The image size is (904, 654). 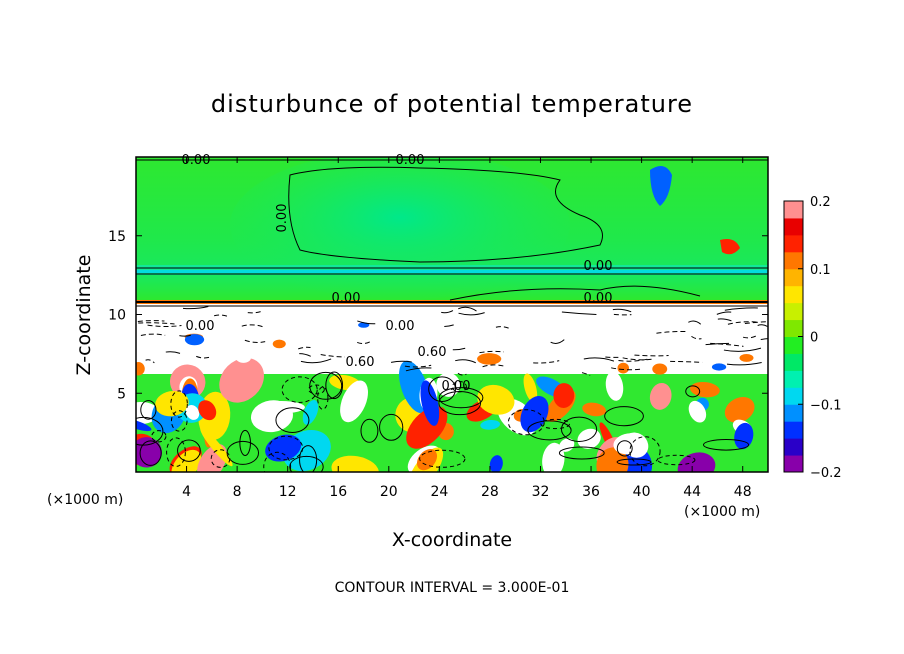 I want to click on colorbar: 0.2 0.1 0 −0.1 −0.2, so click(x=812, y=338).